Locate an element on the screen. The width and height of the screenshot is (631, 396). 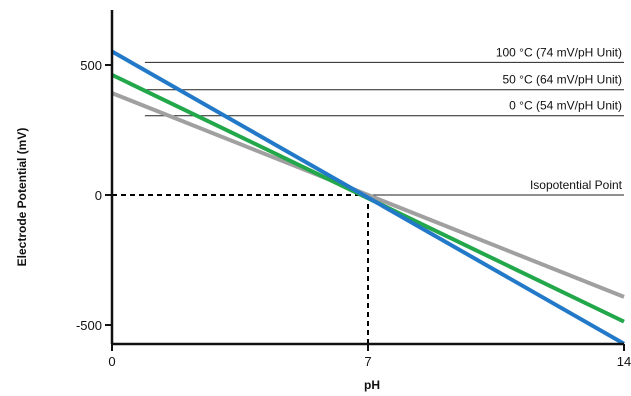
y-tick-label-2: -500 is located at coordinates (89, 325).